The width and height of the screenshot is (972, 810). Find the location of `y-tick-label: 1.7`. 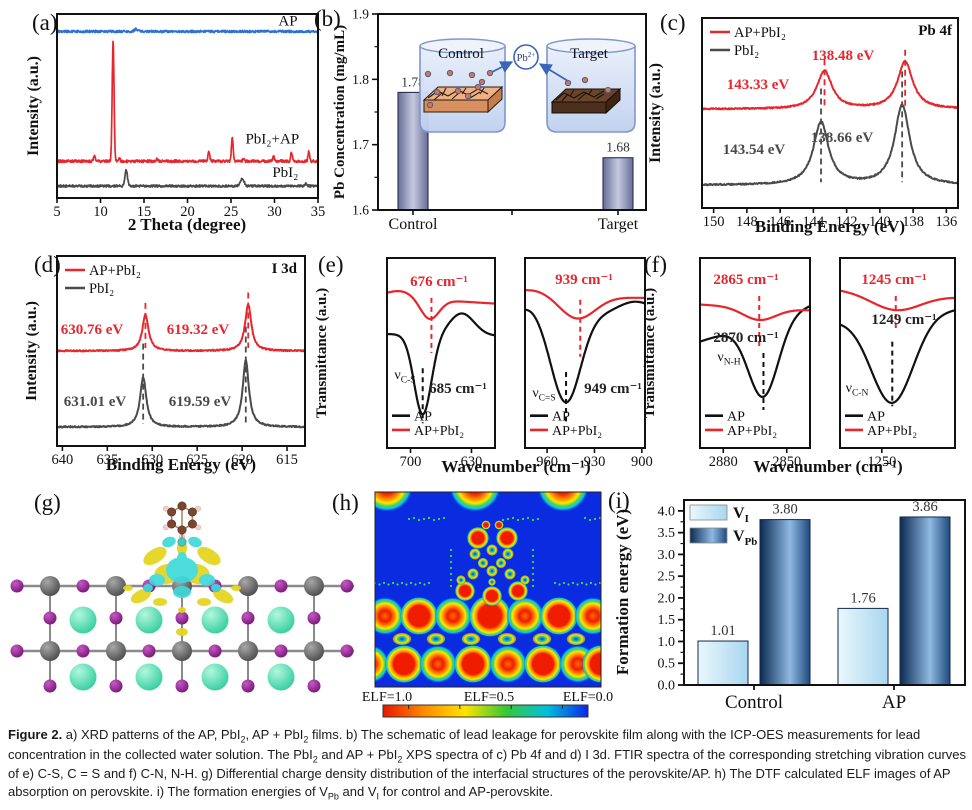

y-tick-label: 1.7 is located at coordinates (360, 144).